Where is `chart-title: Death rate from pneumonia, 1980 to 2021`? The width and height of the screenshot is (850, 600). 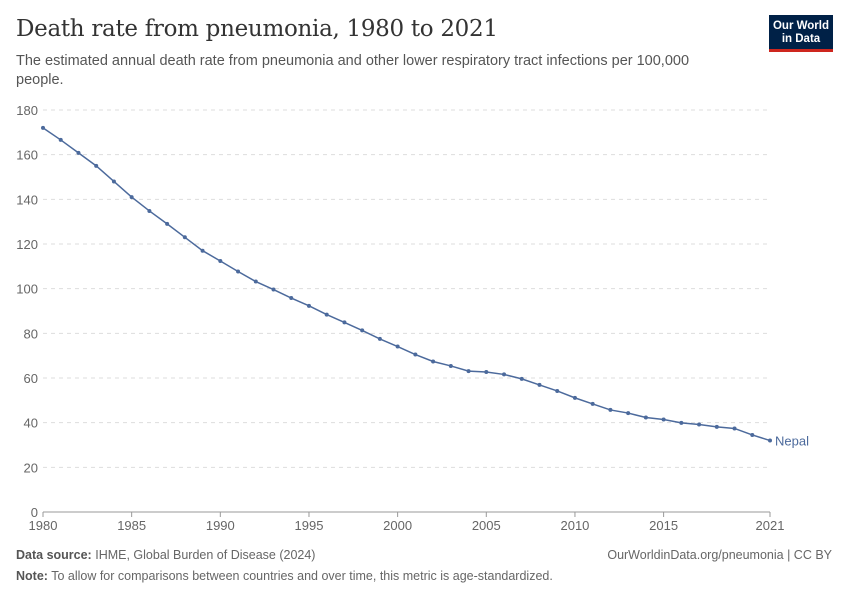
chart-title: Death rate from pneumonia, 1980 to 2021 is located at coordinates (257, 29).